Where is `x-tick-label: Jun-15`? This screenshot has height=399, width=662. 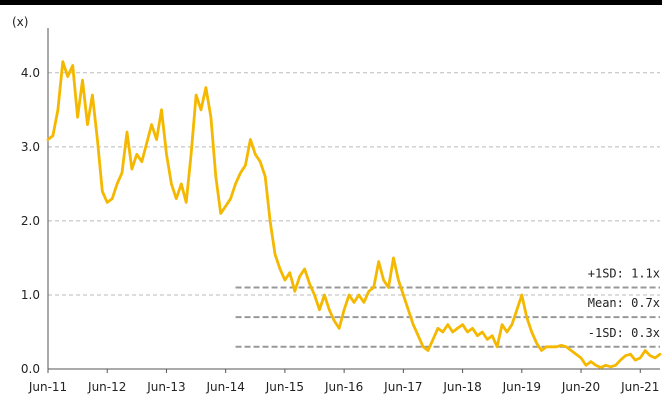
x-tick-label: Jun-15 is located at coordinates (284, 387).